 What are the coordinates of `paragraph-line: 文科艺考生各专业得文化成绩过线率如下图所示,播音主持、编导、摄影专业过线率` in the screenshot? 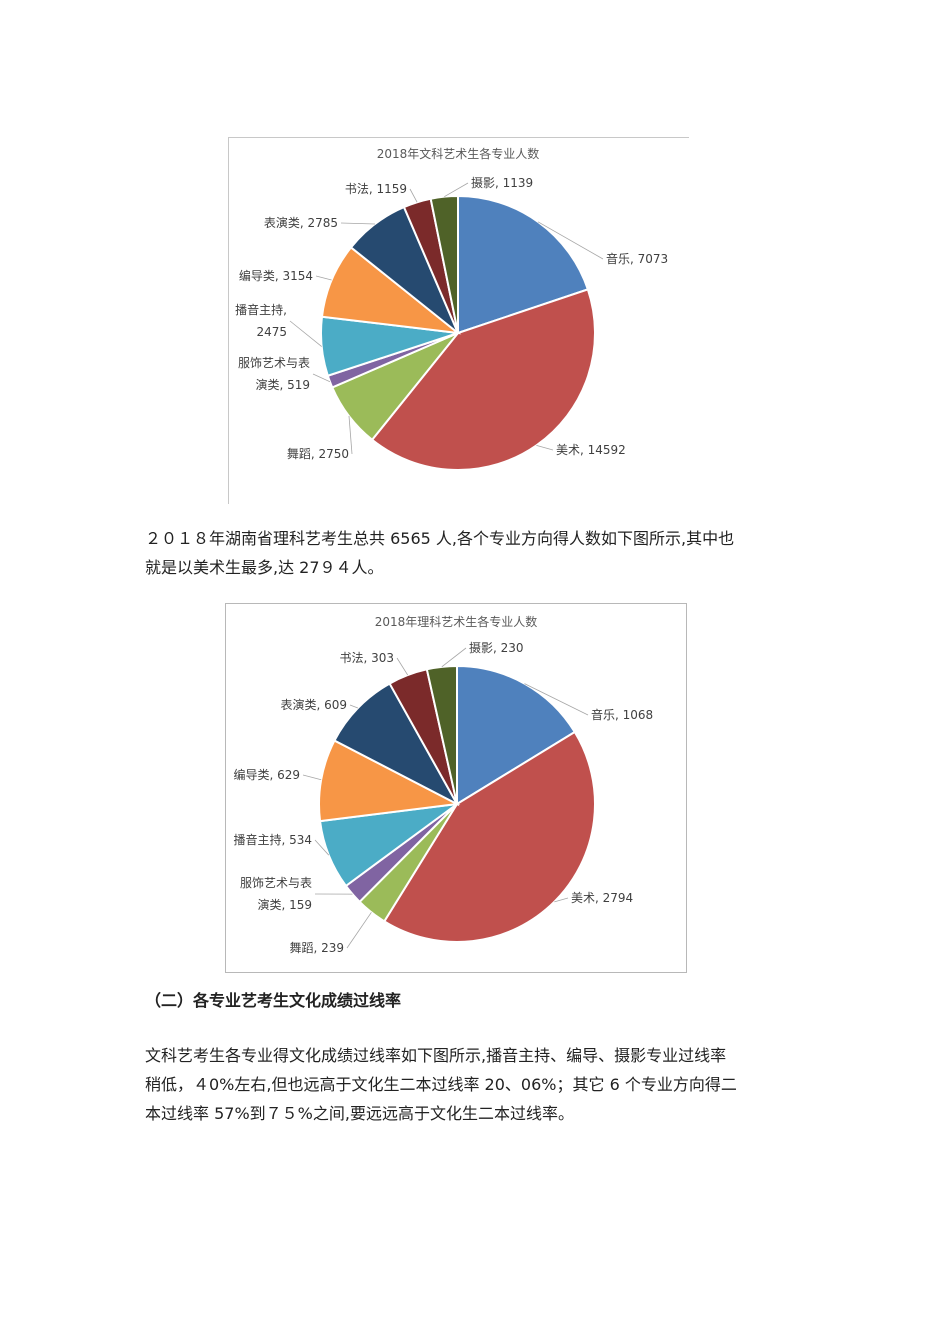 It's located at (436, 1055).